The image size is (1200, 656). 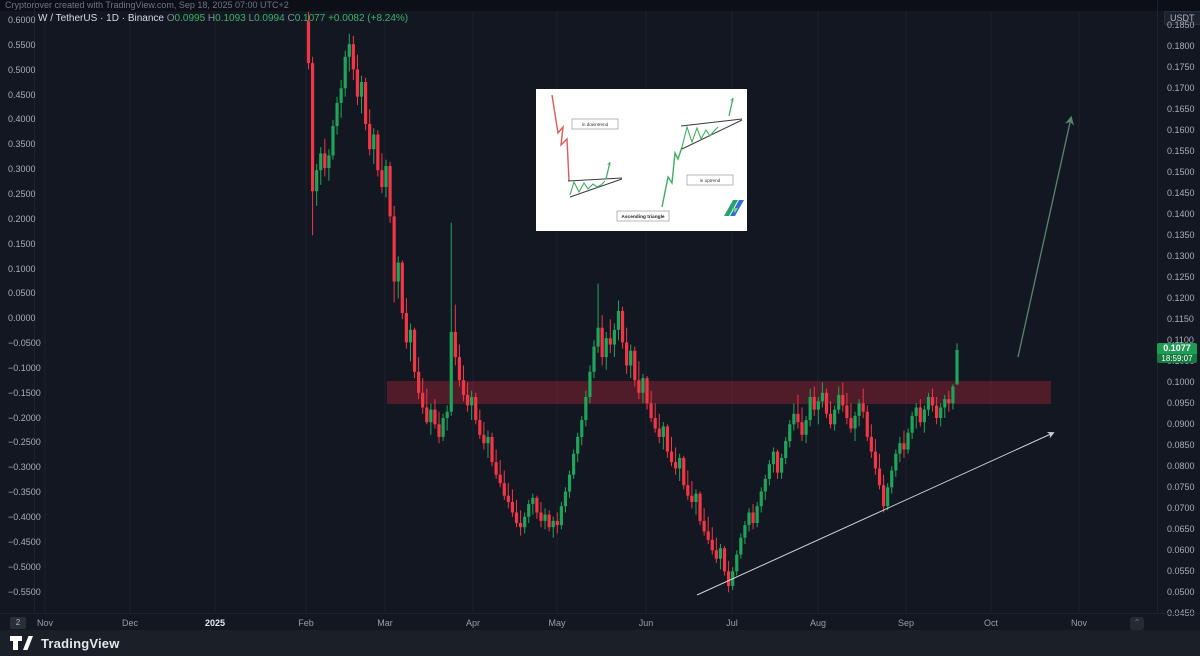 I want to click on time-axis-label: Jun, so click(x=646, y=623).